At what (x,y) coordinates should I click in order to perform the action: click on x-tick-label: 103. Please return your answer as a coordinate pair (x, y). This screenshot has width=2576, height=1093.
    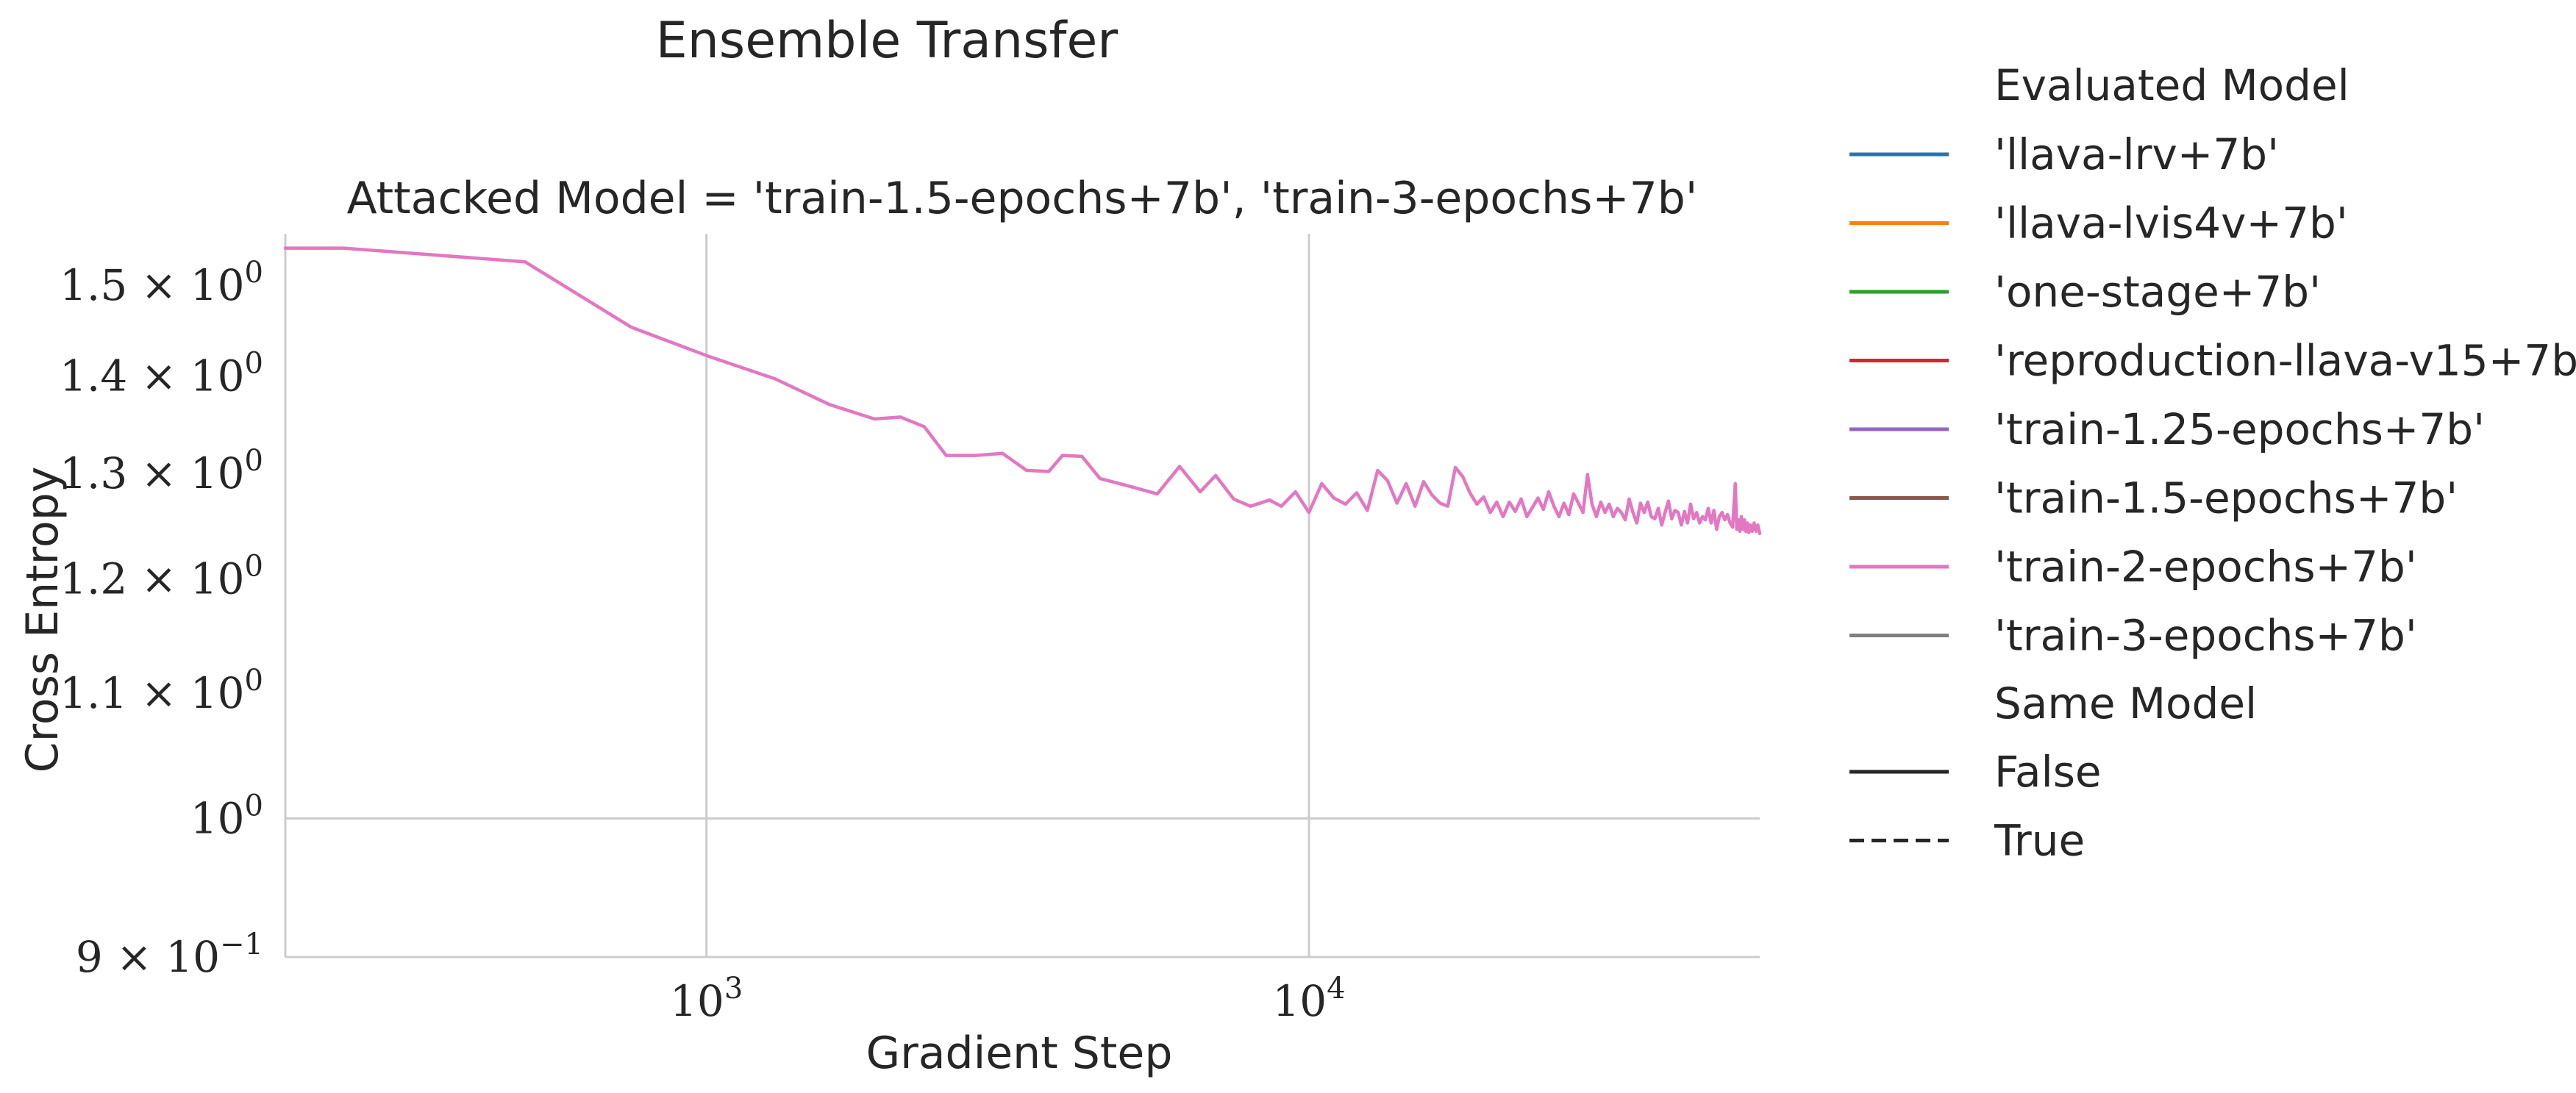
    Looking at the image, I should click on (706, 999).